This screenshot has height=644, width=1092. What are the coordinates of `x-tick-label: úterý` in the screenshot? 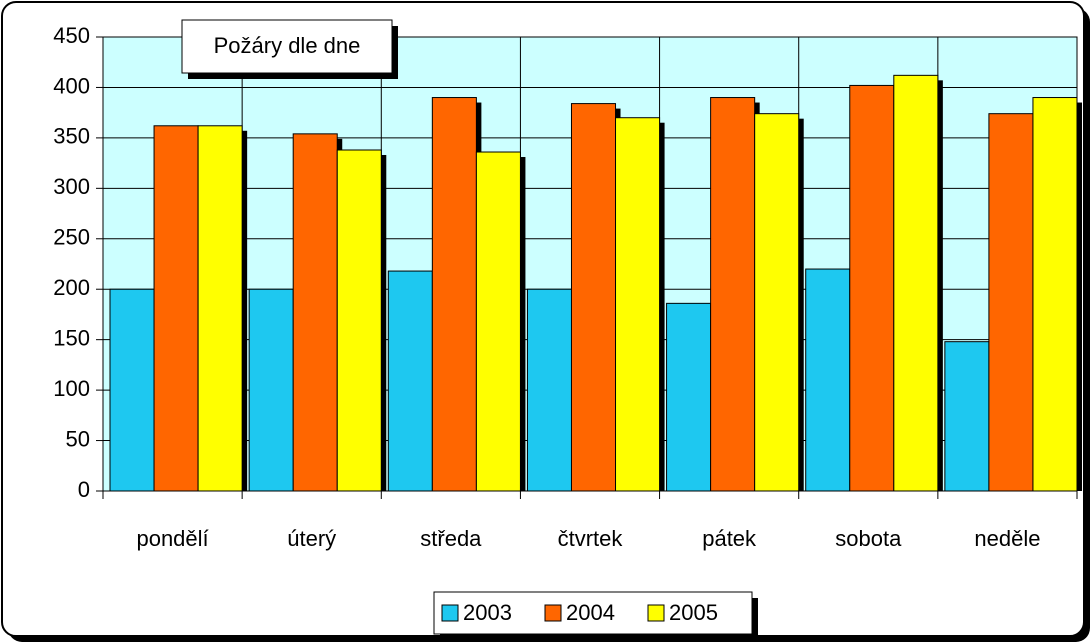 It's located at (311, 538).